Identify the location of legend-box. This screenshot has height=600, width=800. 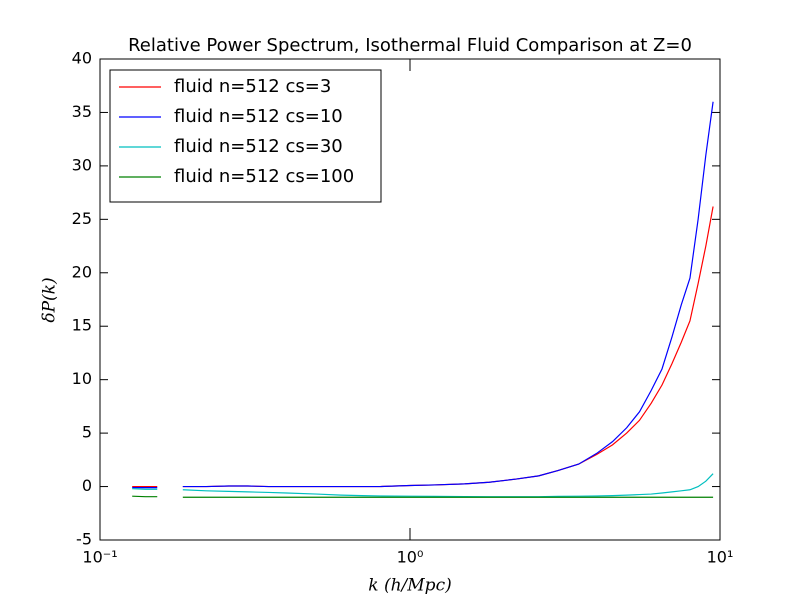
(245, 136).